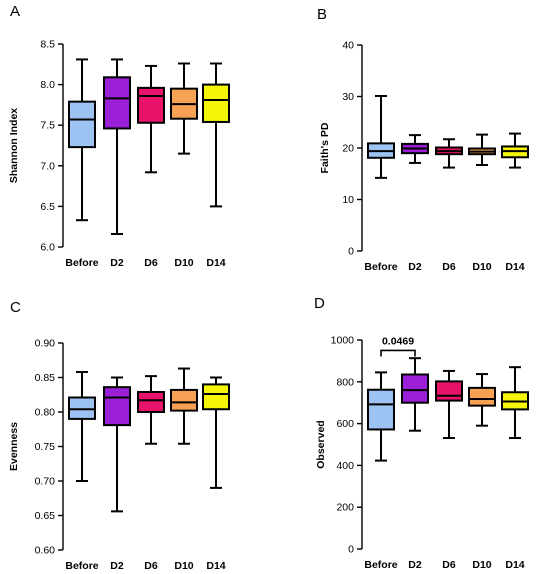 This screenshot has height=574, width=550. I want to click on y-axis-title: Observed, so click(321, 444).